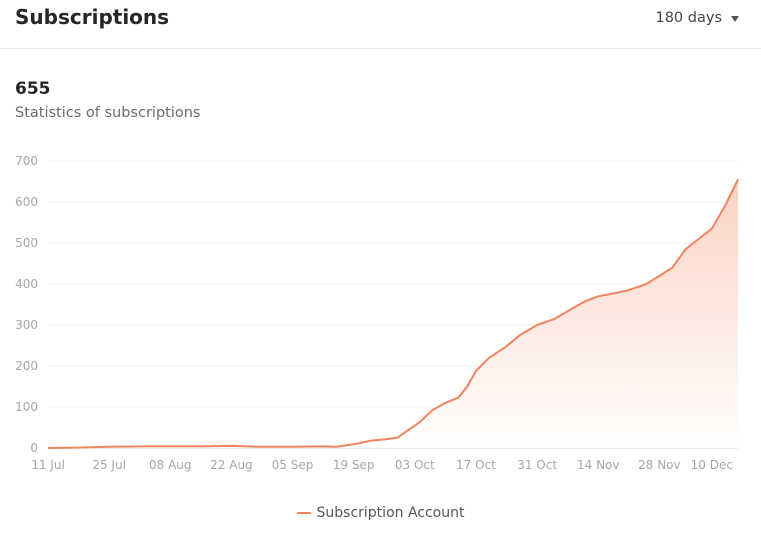  I want to click on x-tick-label: 05 Sep, so click(293, 465).